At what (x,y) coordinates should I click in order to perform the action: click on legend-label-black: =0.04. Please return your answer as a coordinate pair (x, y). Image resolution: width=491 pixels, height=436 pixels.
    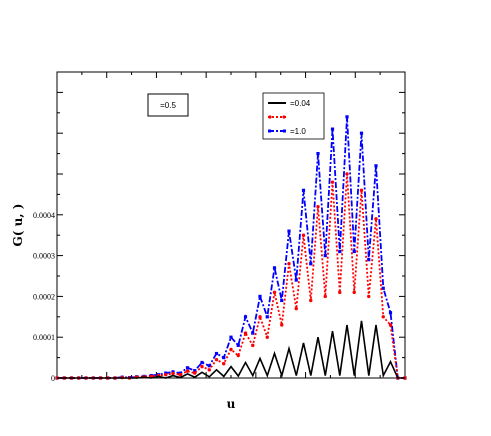
    Looking at the image, I should click on (300, 103).